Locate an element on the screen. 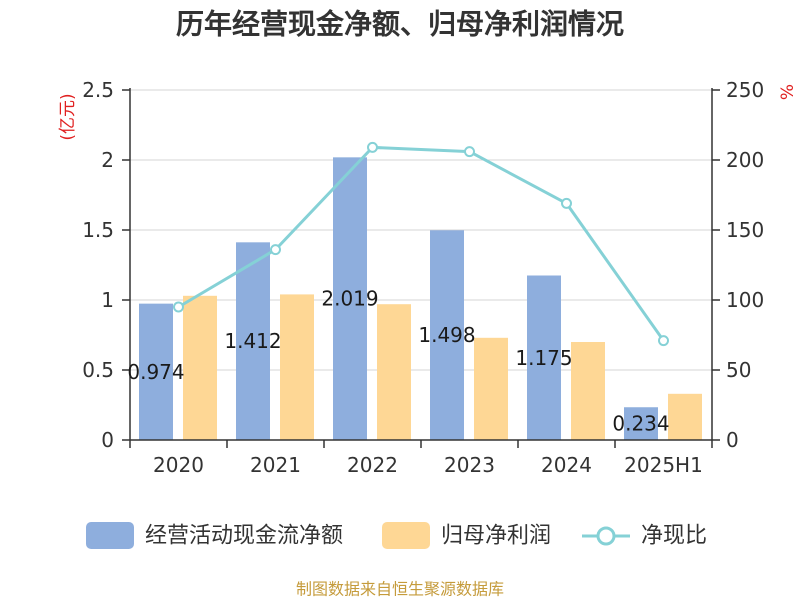 Image resolution: width=800 pixels, height=600 pixels. y-axis-tick-label: 0.5 is located at coordinates (98, 370).